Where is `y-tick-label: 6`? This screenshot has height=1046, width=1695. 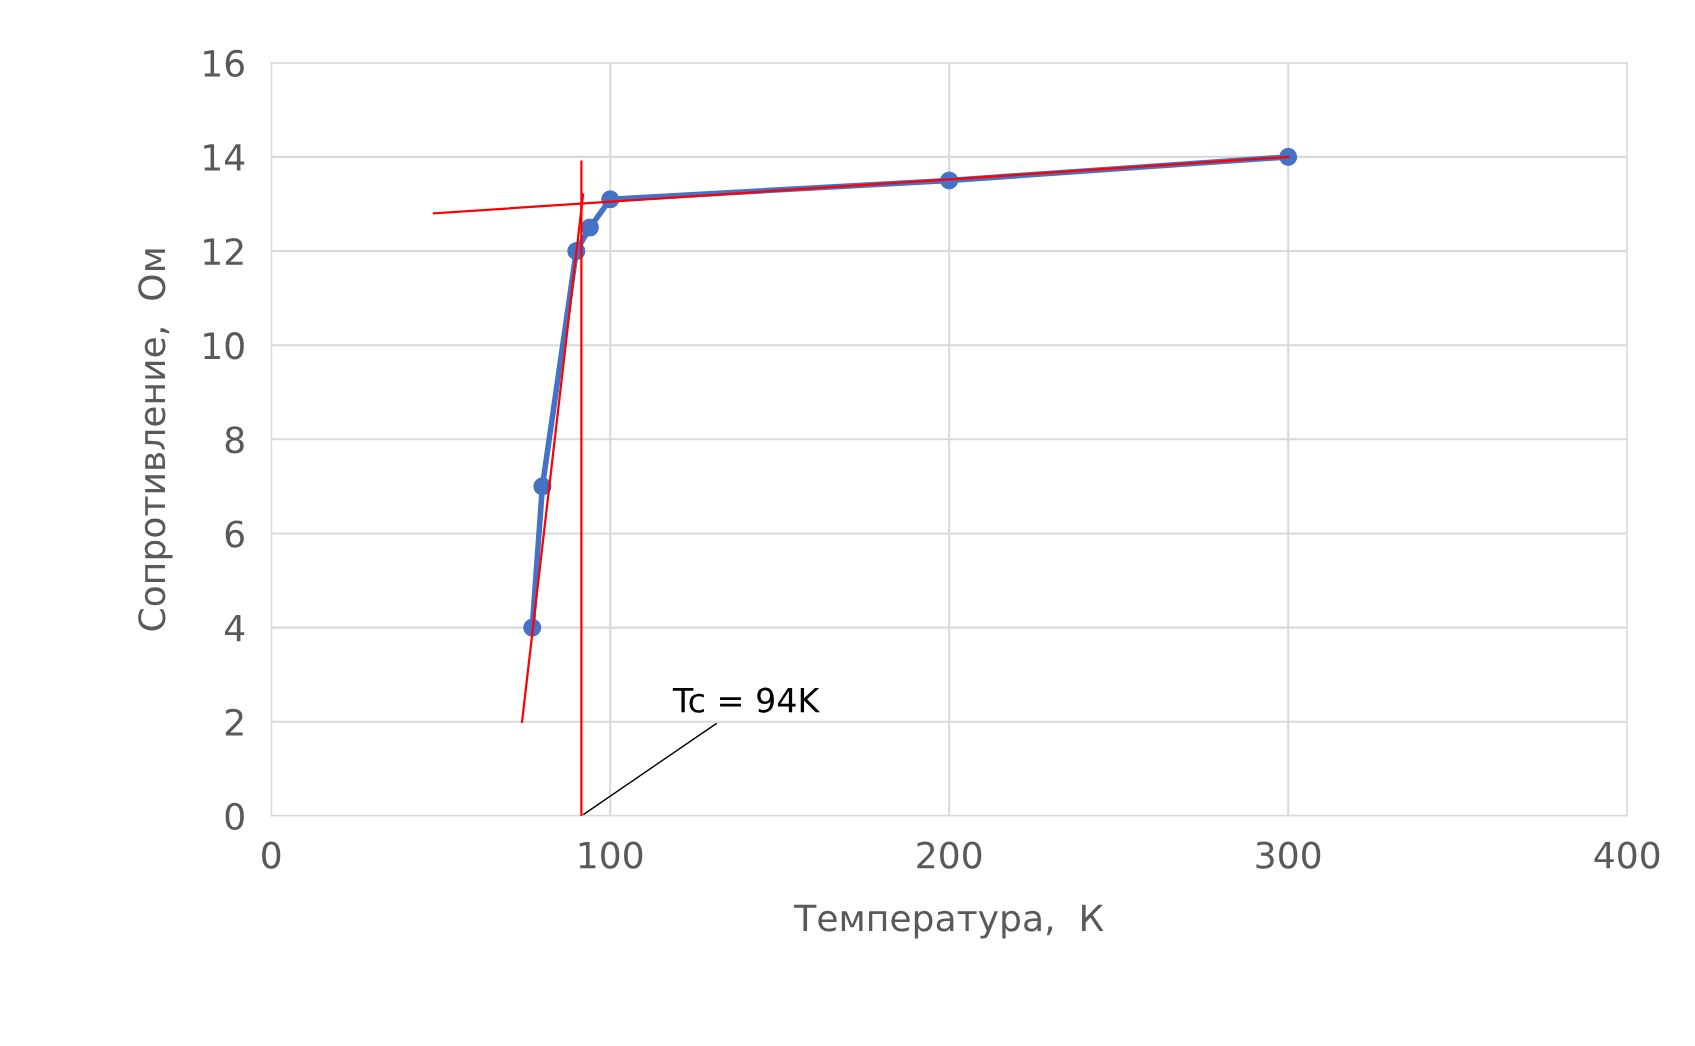
y-tick-label: 6 is located at coordinates (234, 534).